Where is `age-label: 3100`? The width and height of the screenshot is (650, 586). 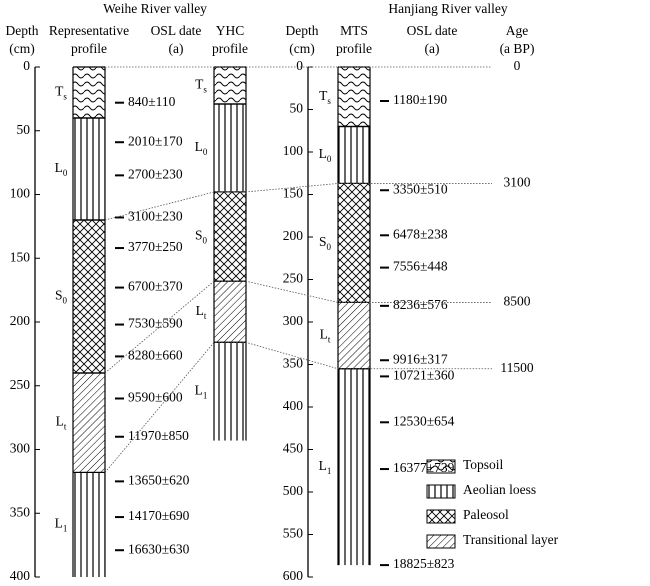
age-label: 3100 is located at coordinates (517, 182).